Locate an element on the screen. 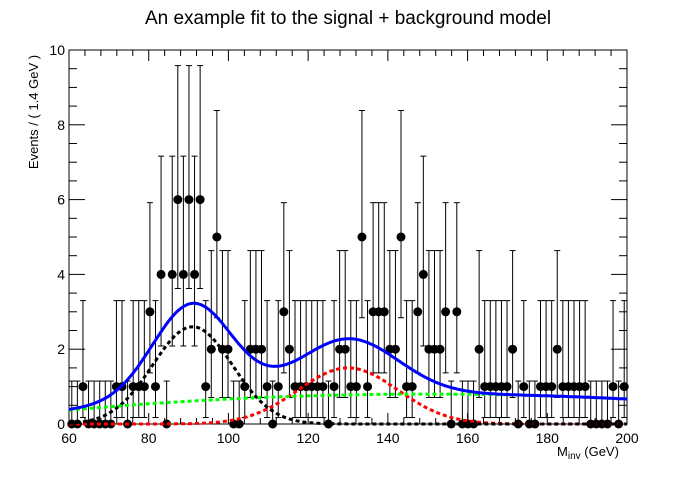 The width and height of the screenshot is (696, 477). x-tick-label: 200 is located at coordinates (627, 438).